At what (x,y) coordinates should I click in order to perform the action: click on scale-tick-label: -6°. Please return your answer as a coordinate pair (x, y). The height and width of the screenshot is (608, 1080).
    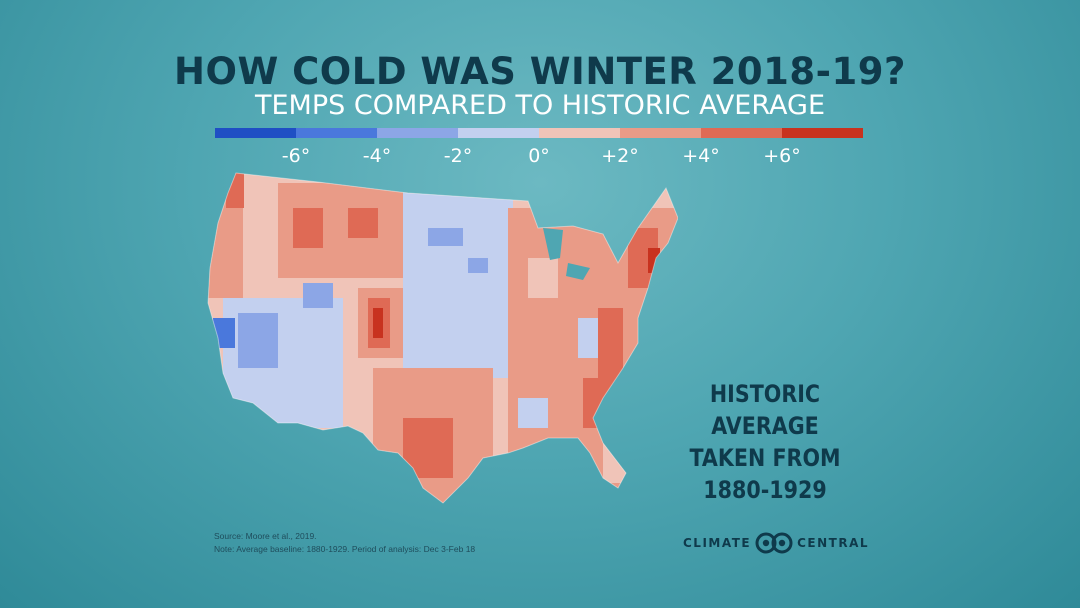
    Looking at the image, I should click on (296, 156).